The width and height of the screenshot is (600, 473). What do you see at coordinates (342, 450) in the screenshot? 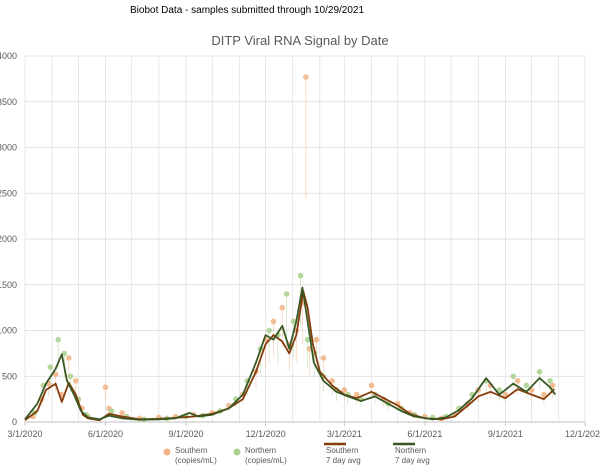
I see `legend-southern-avg-label1: Southern` at bounding box center [342, 450].